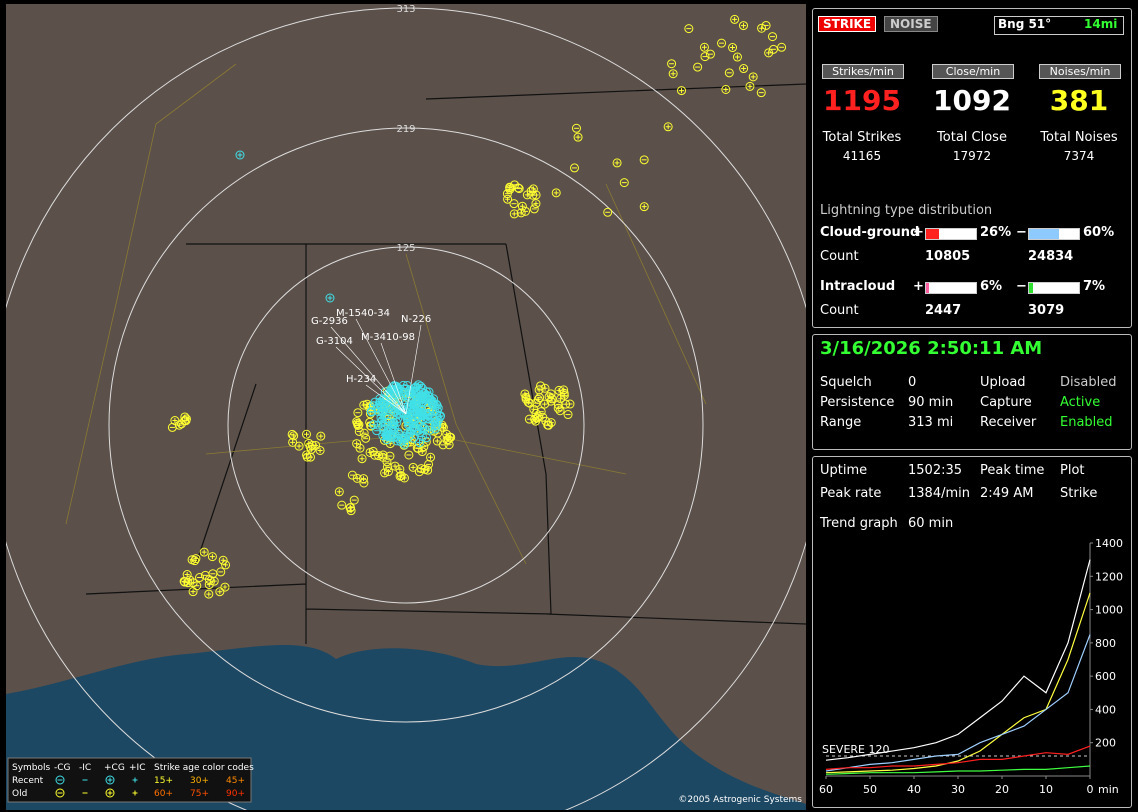 This screenshot has height=812, width=1138. I want to click on count-value: 24834, so click(1051, 256).